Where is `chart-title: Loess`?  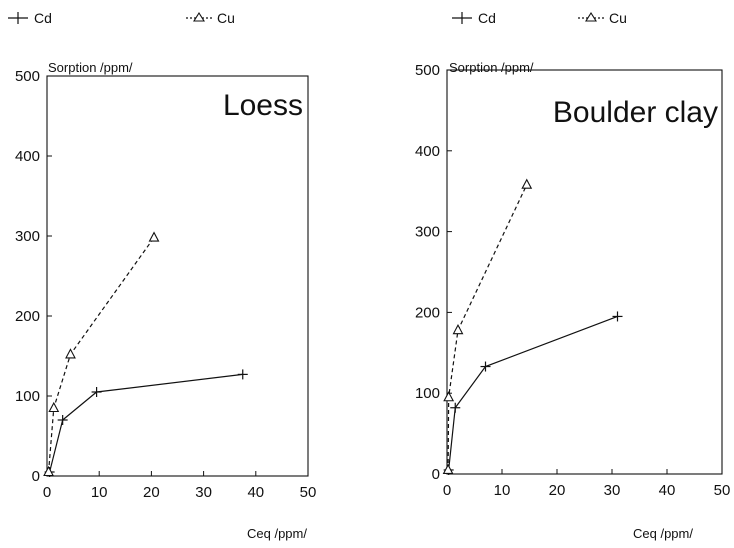
chart-title: Loess is located at coordinates (263, 105).